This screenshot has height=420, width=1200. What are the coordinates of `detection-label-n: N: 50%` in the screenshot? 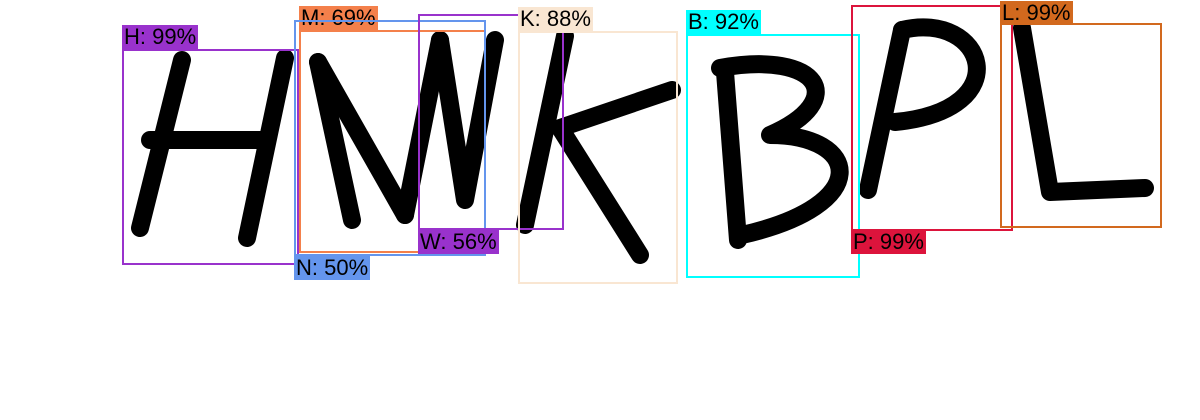 It's located at (332, 267).